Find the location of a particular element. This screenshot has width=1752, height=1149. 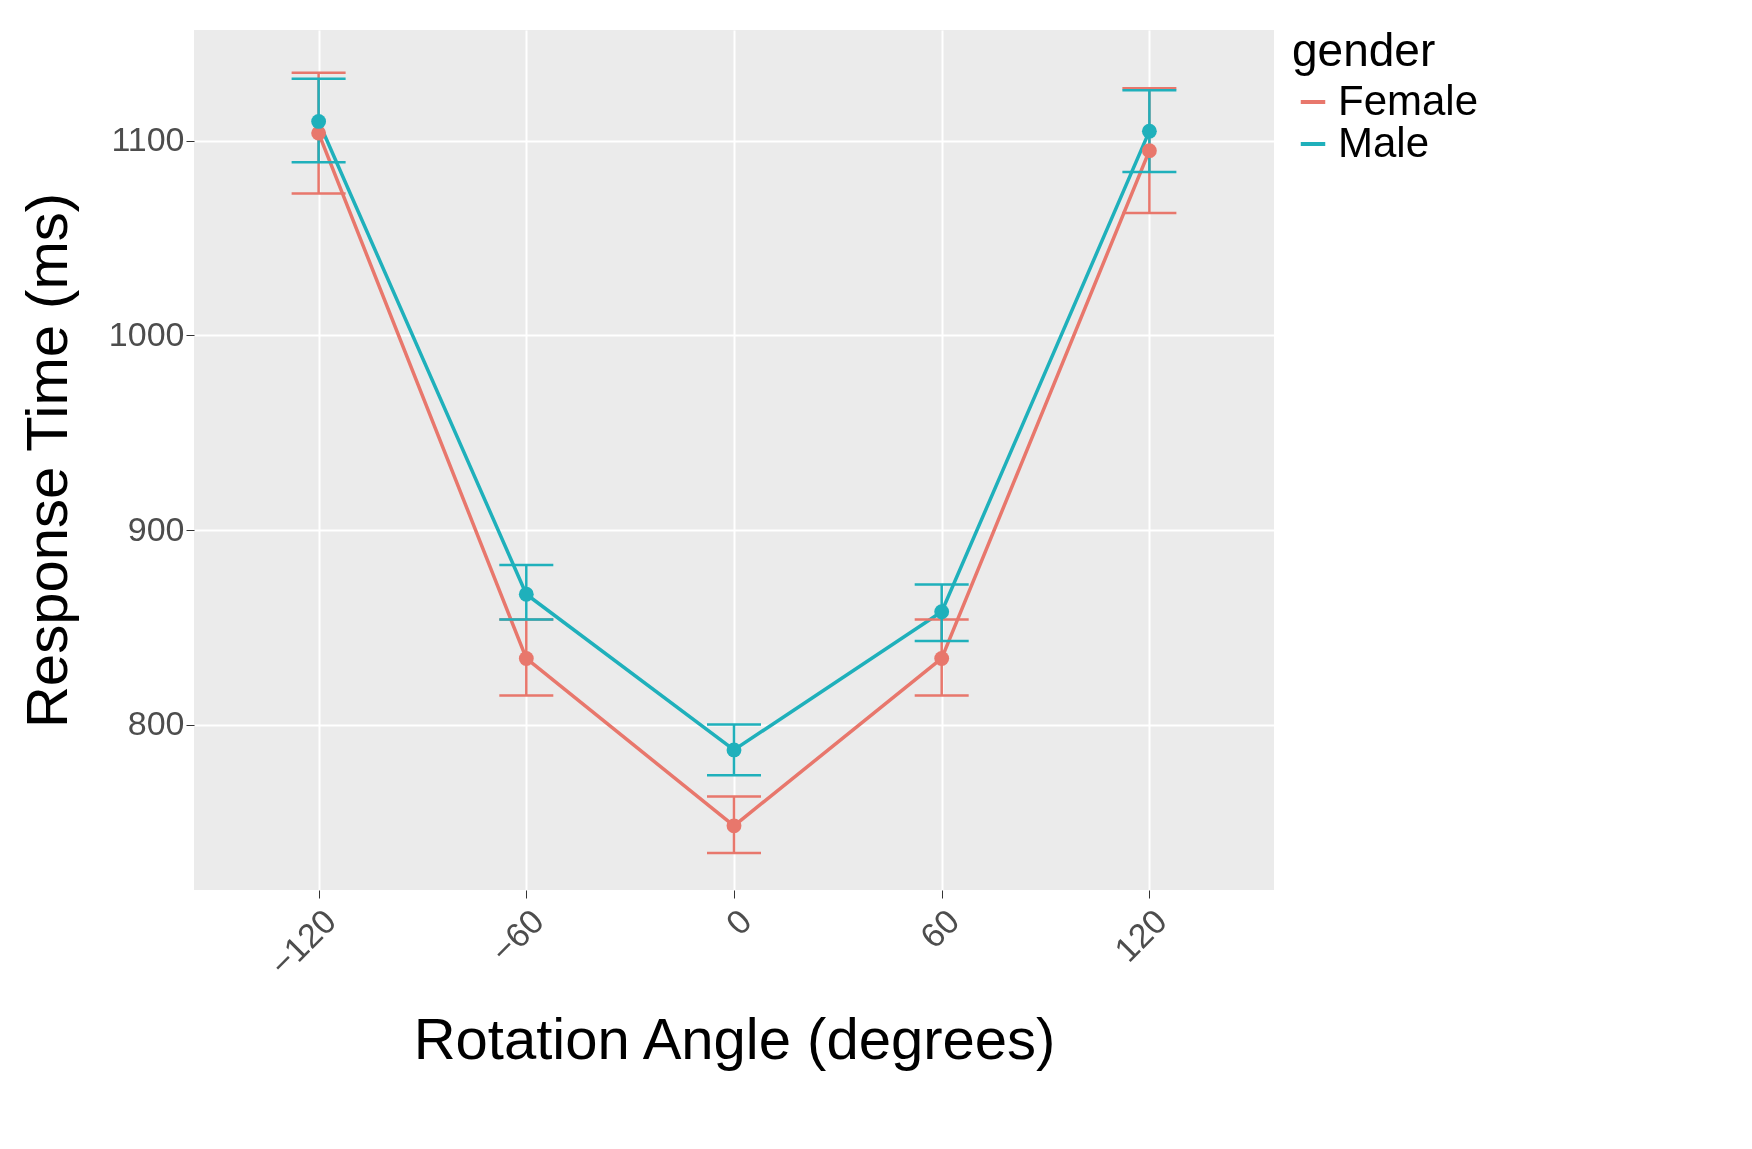

legend-title: gender is located at coordinates (1364, 50).